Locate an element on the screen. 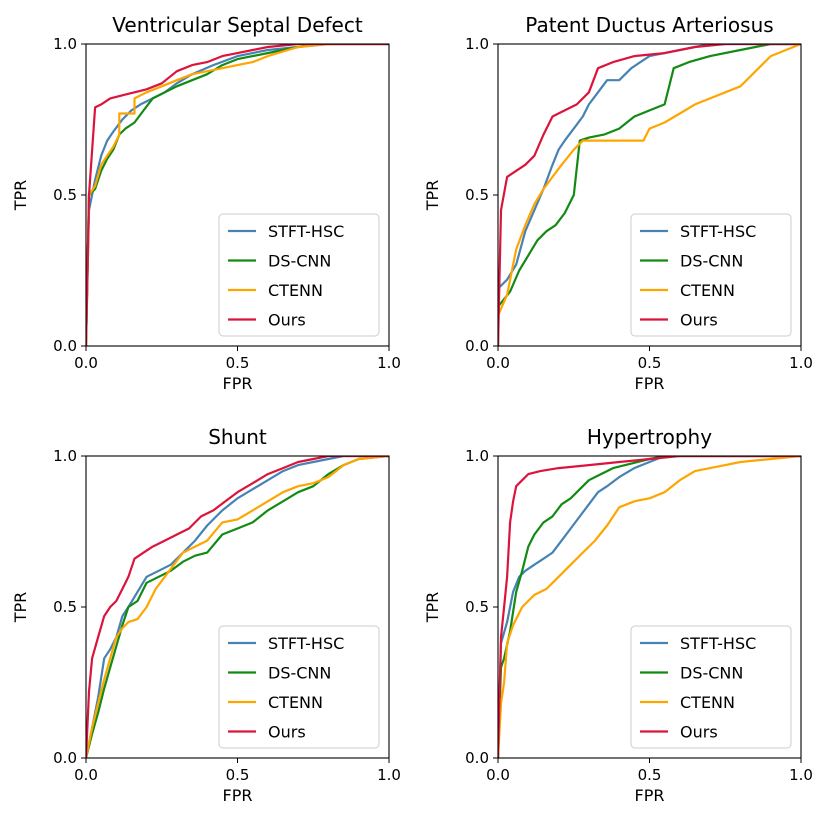  chart-title: Ventricular Septal Defect is located at coordinates (237, 25).